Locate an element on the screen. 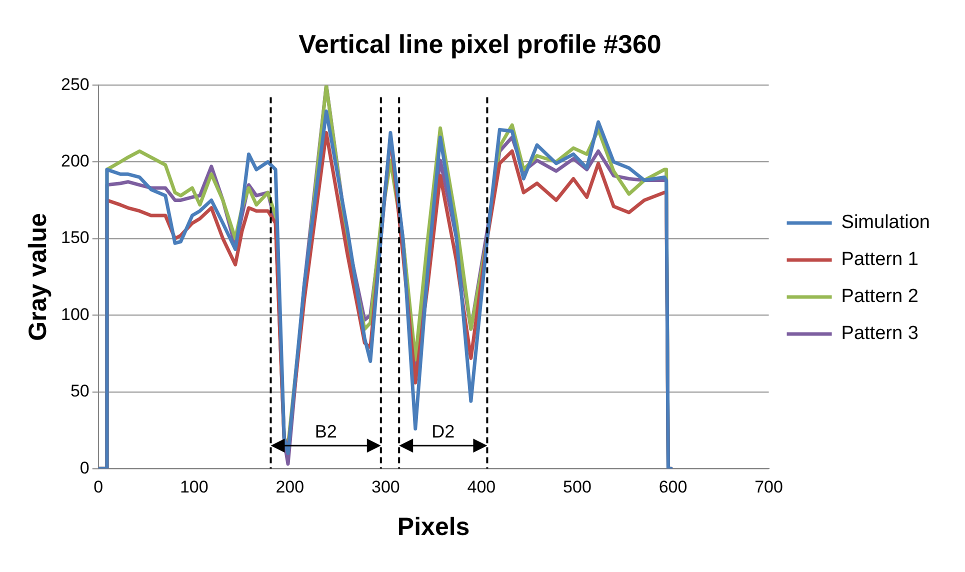  y-tick-label: 50 is located at coordinates (80, 391).